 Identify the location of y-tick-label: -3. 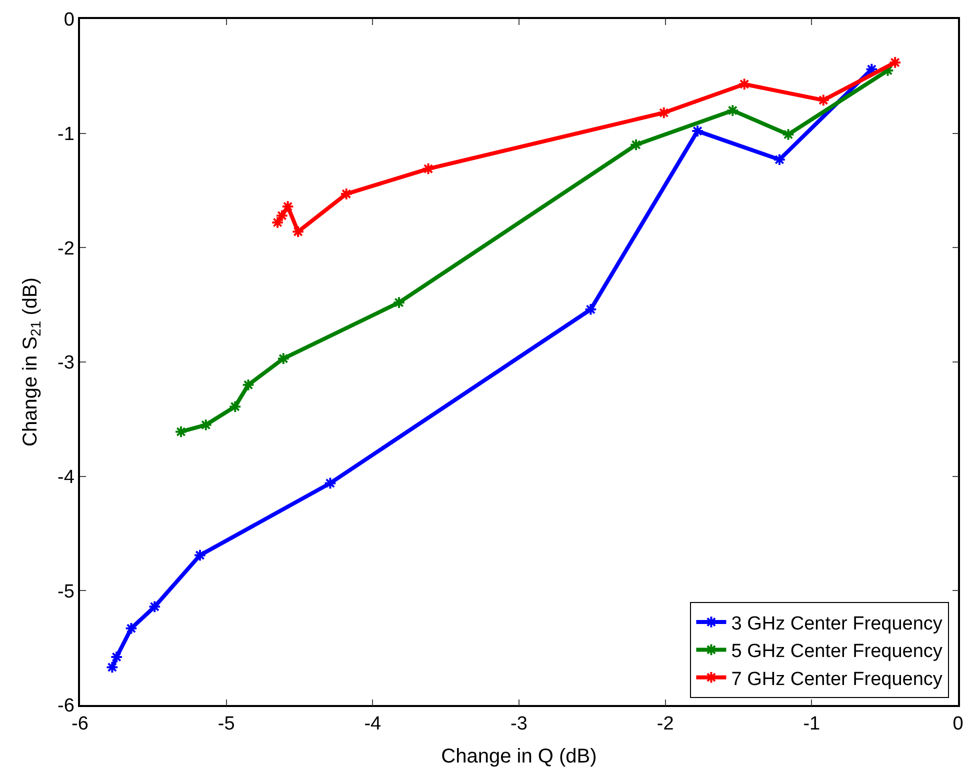
(66, 363).